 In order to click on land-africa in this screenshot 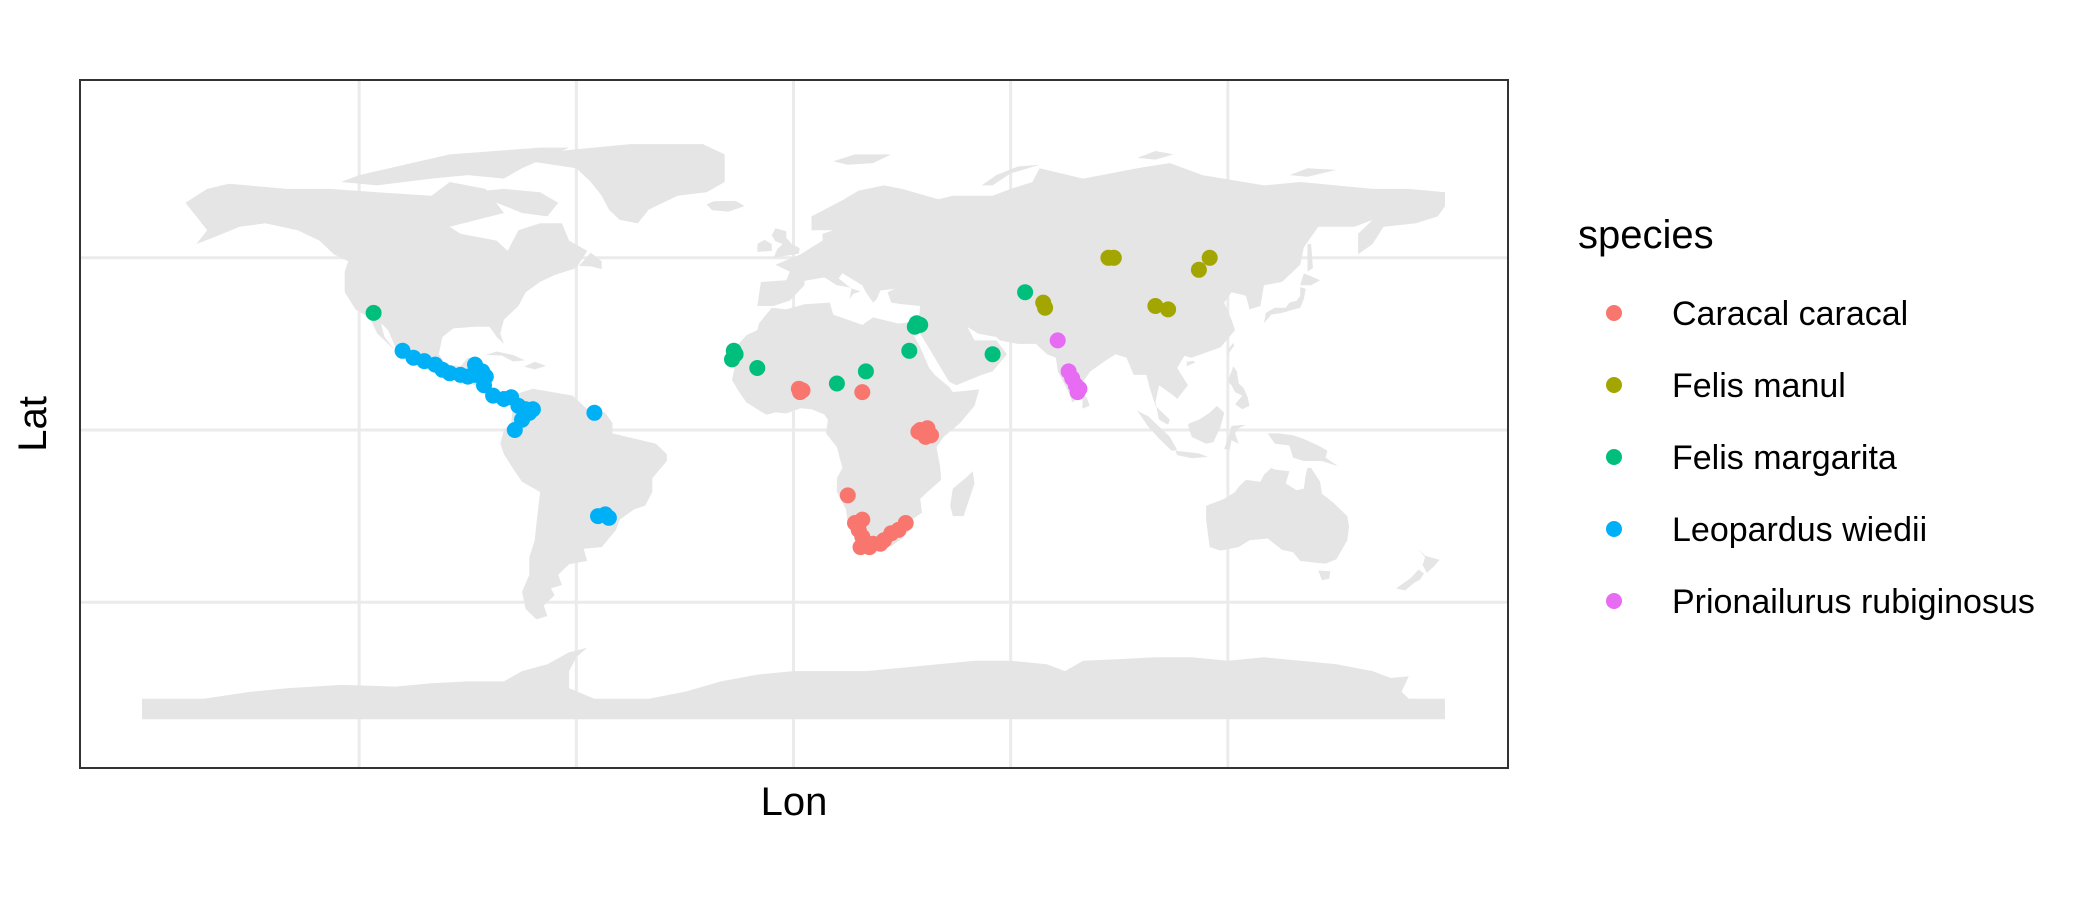, I will do `click(856, 425)`.